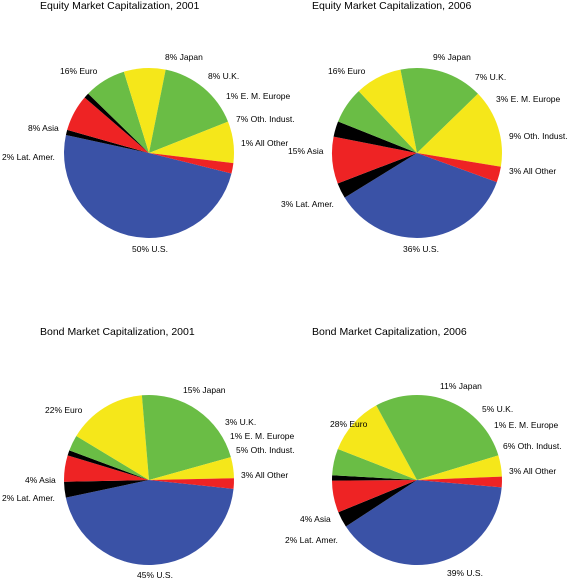  What do you see at coordinates (265, 119) in the screenshot?
I see `slice-label-oth-indust: 7% Oth. Indust.` at bounding box center [265, 119].